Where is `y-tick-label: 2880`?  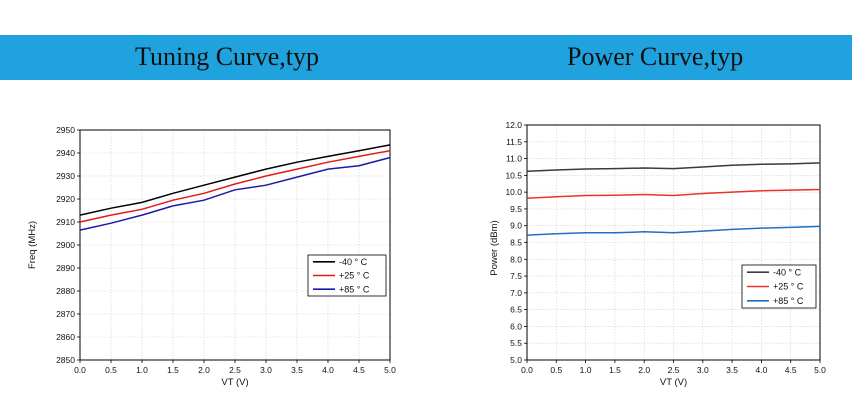
y-tick-label: 2880 is located at coordinates (65, 291).